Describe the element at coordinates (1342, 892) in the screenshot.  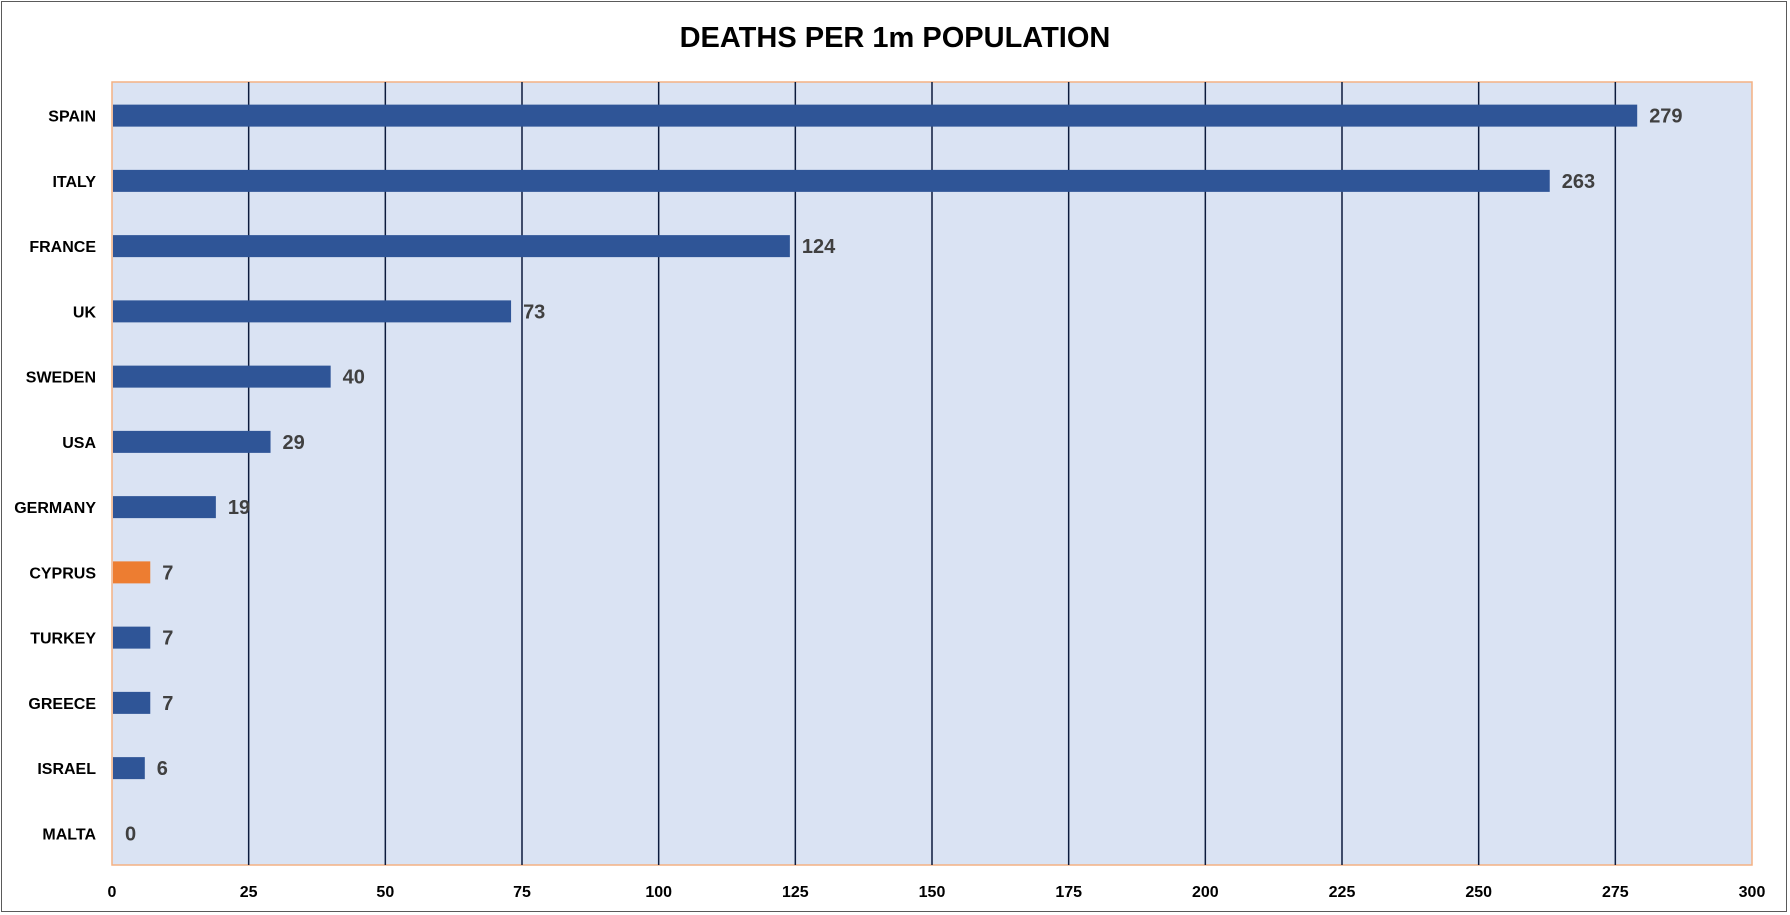
I see `x-tick-label: 225` at that location.